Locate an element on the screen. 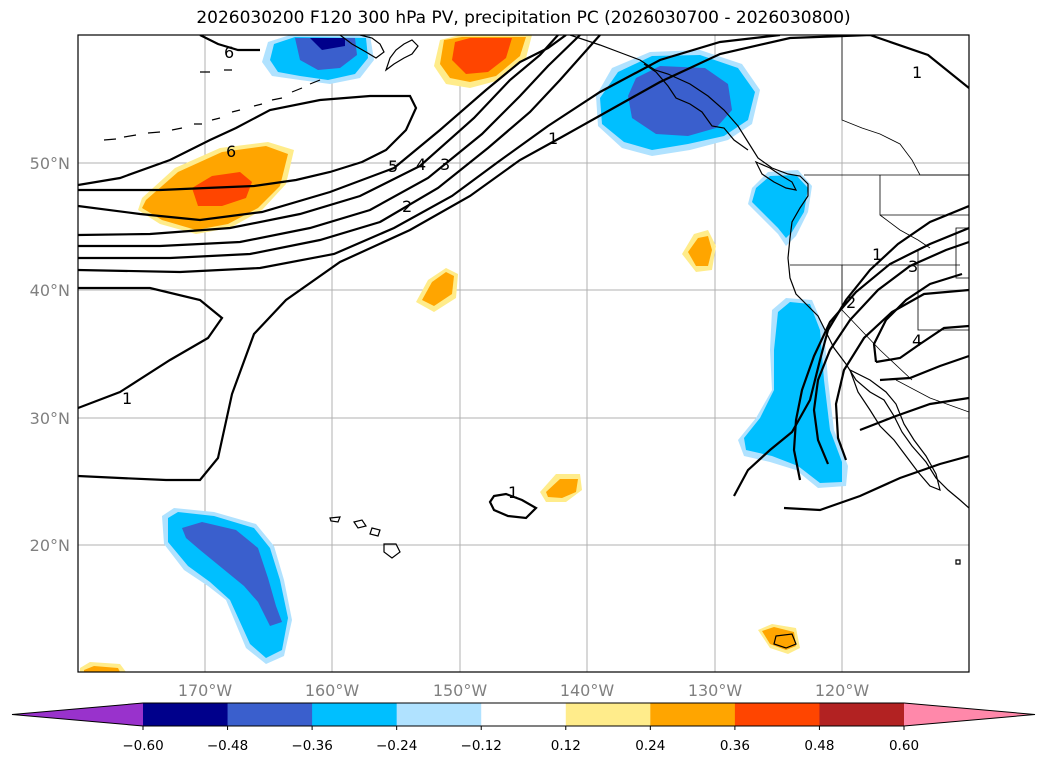  colorbar-extend-low is located at coordinates (77, 714).